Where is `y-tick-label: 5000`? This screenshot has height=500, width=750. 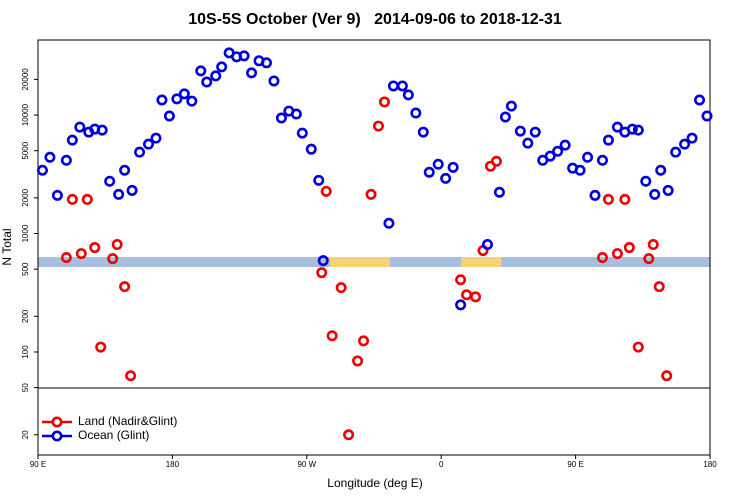
y-tick-label: 5000 is located at coordinates (25, 150).